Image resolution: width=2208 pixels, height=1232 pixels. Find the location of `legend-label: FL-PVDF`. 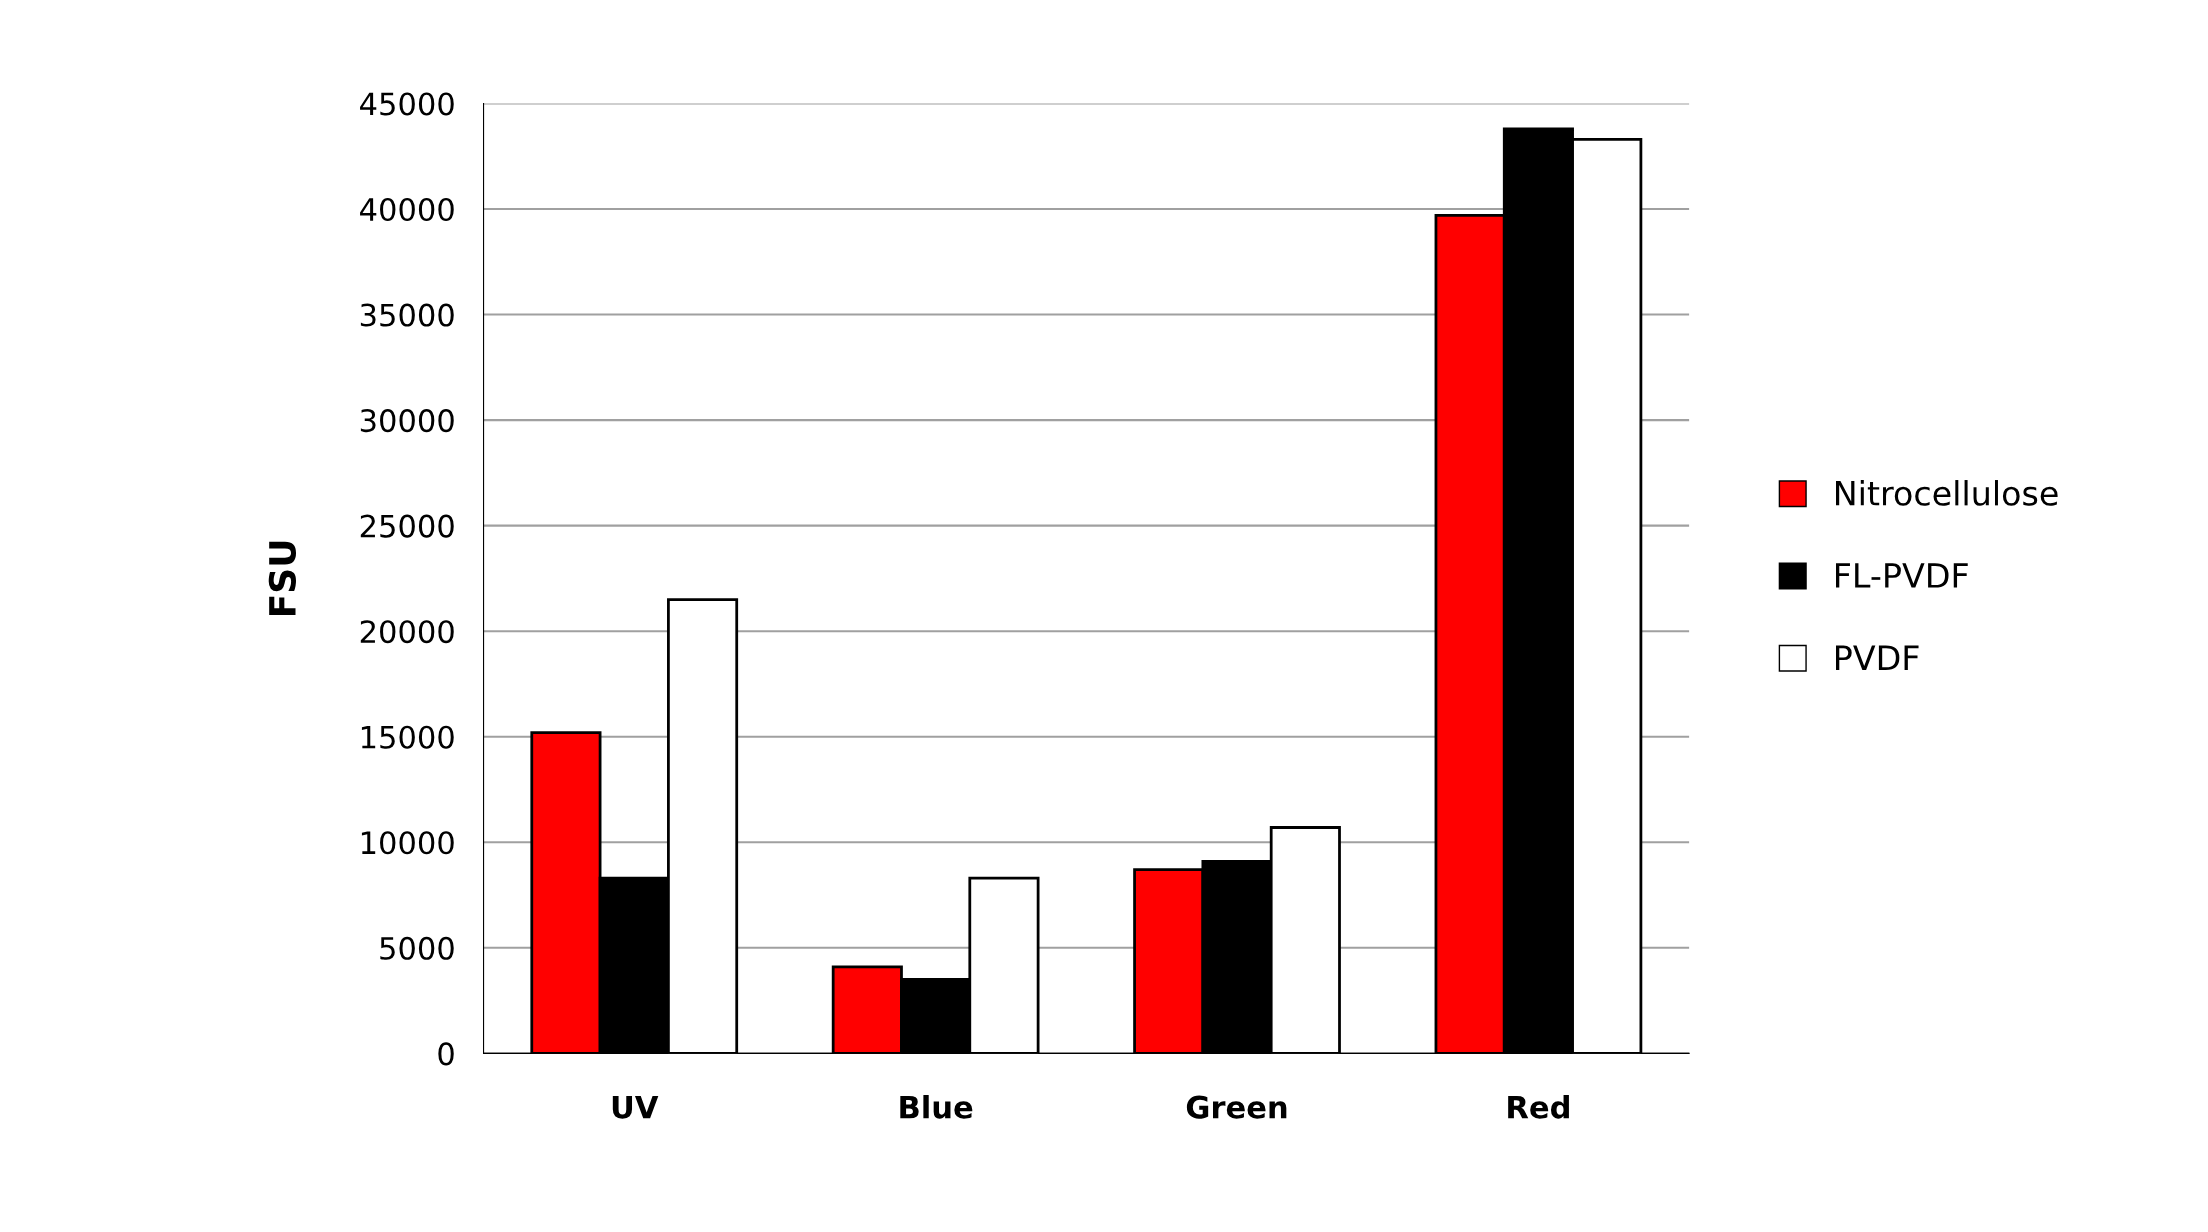

legend-label: FL-PVDF is located at coordinates (1902, 575).